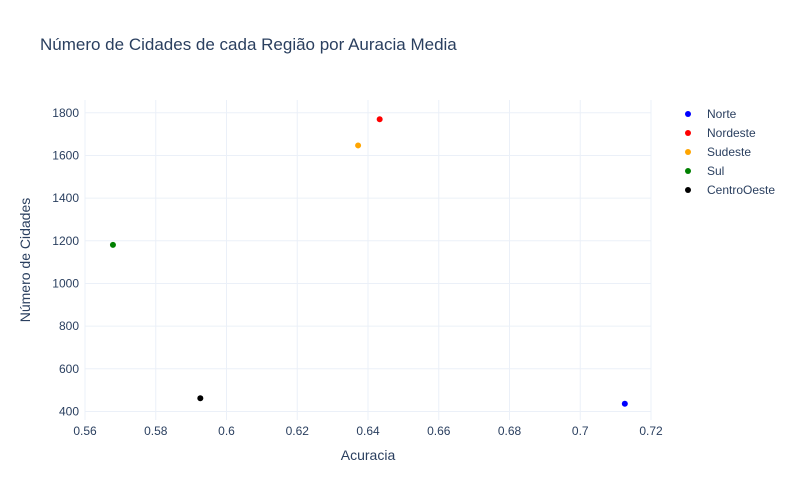 This screenshot has width=800, height=500. What do you see at coordinates (65, 241) in the screenshot?
I see `y-tick-label: 1200` at bounding box center [65, 241].